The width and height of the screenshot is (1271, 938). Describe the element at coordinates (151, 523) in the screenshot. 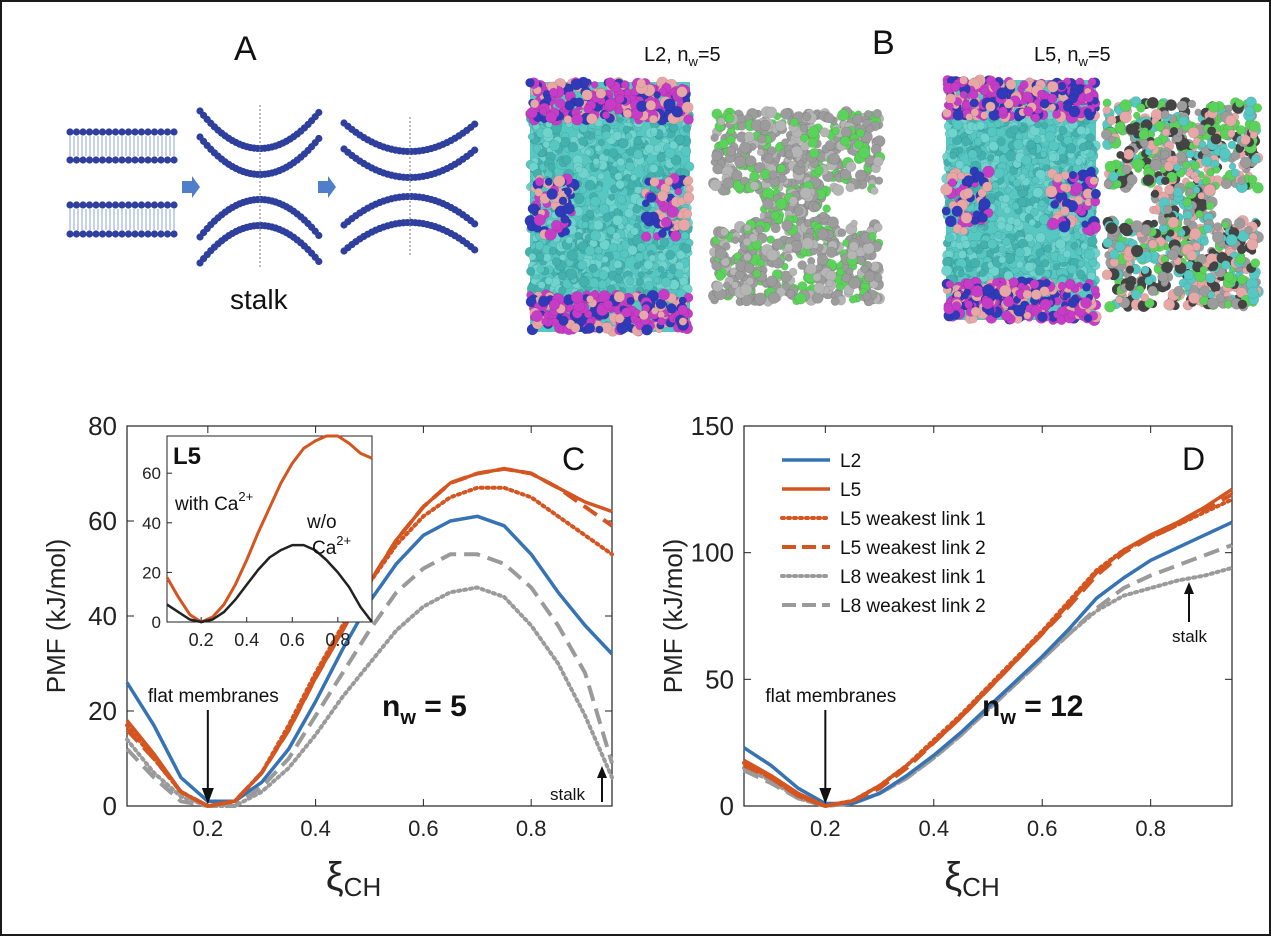

I see `inset-y-tick-label: 40` at that location.